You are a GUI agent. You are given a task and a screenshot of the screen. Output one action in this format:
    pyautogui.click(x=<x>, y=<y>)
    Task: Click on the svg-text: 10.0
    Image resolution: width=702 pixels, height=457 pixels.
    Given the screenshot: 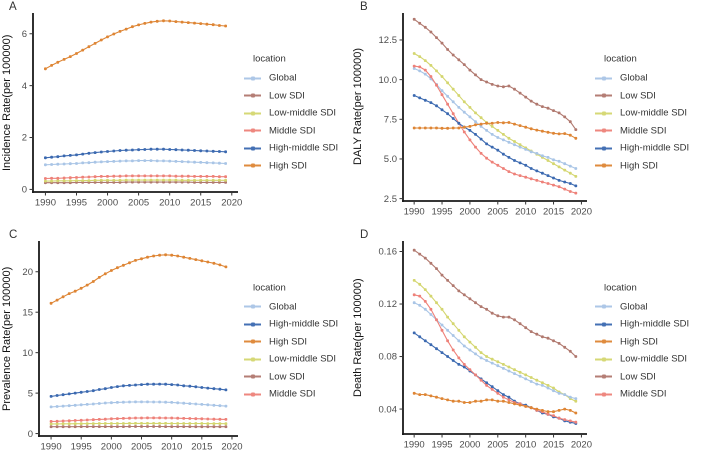 What is the action you would take?
    pyautogui.click(x=388, y=80)
    